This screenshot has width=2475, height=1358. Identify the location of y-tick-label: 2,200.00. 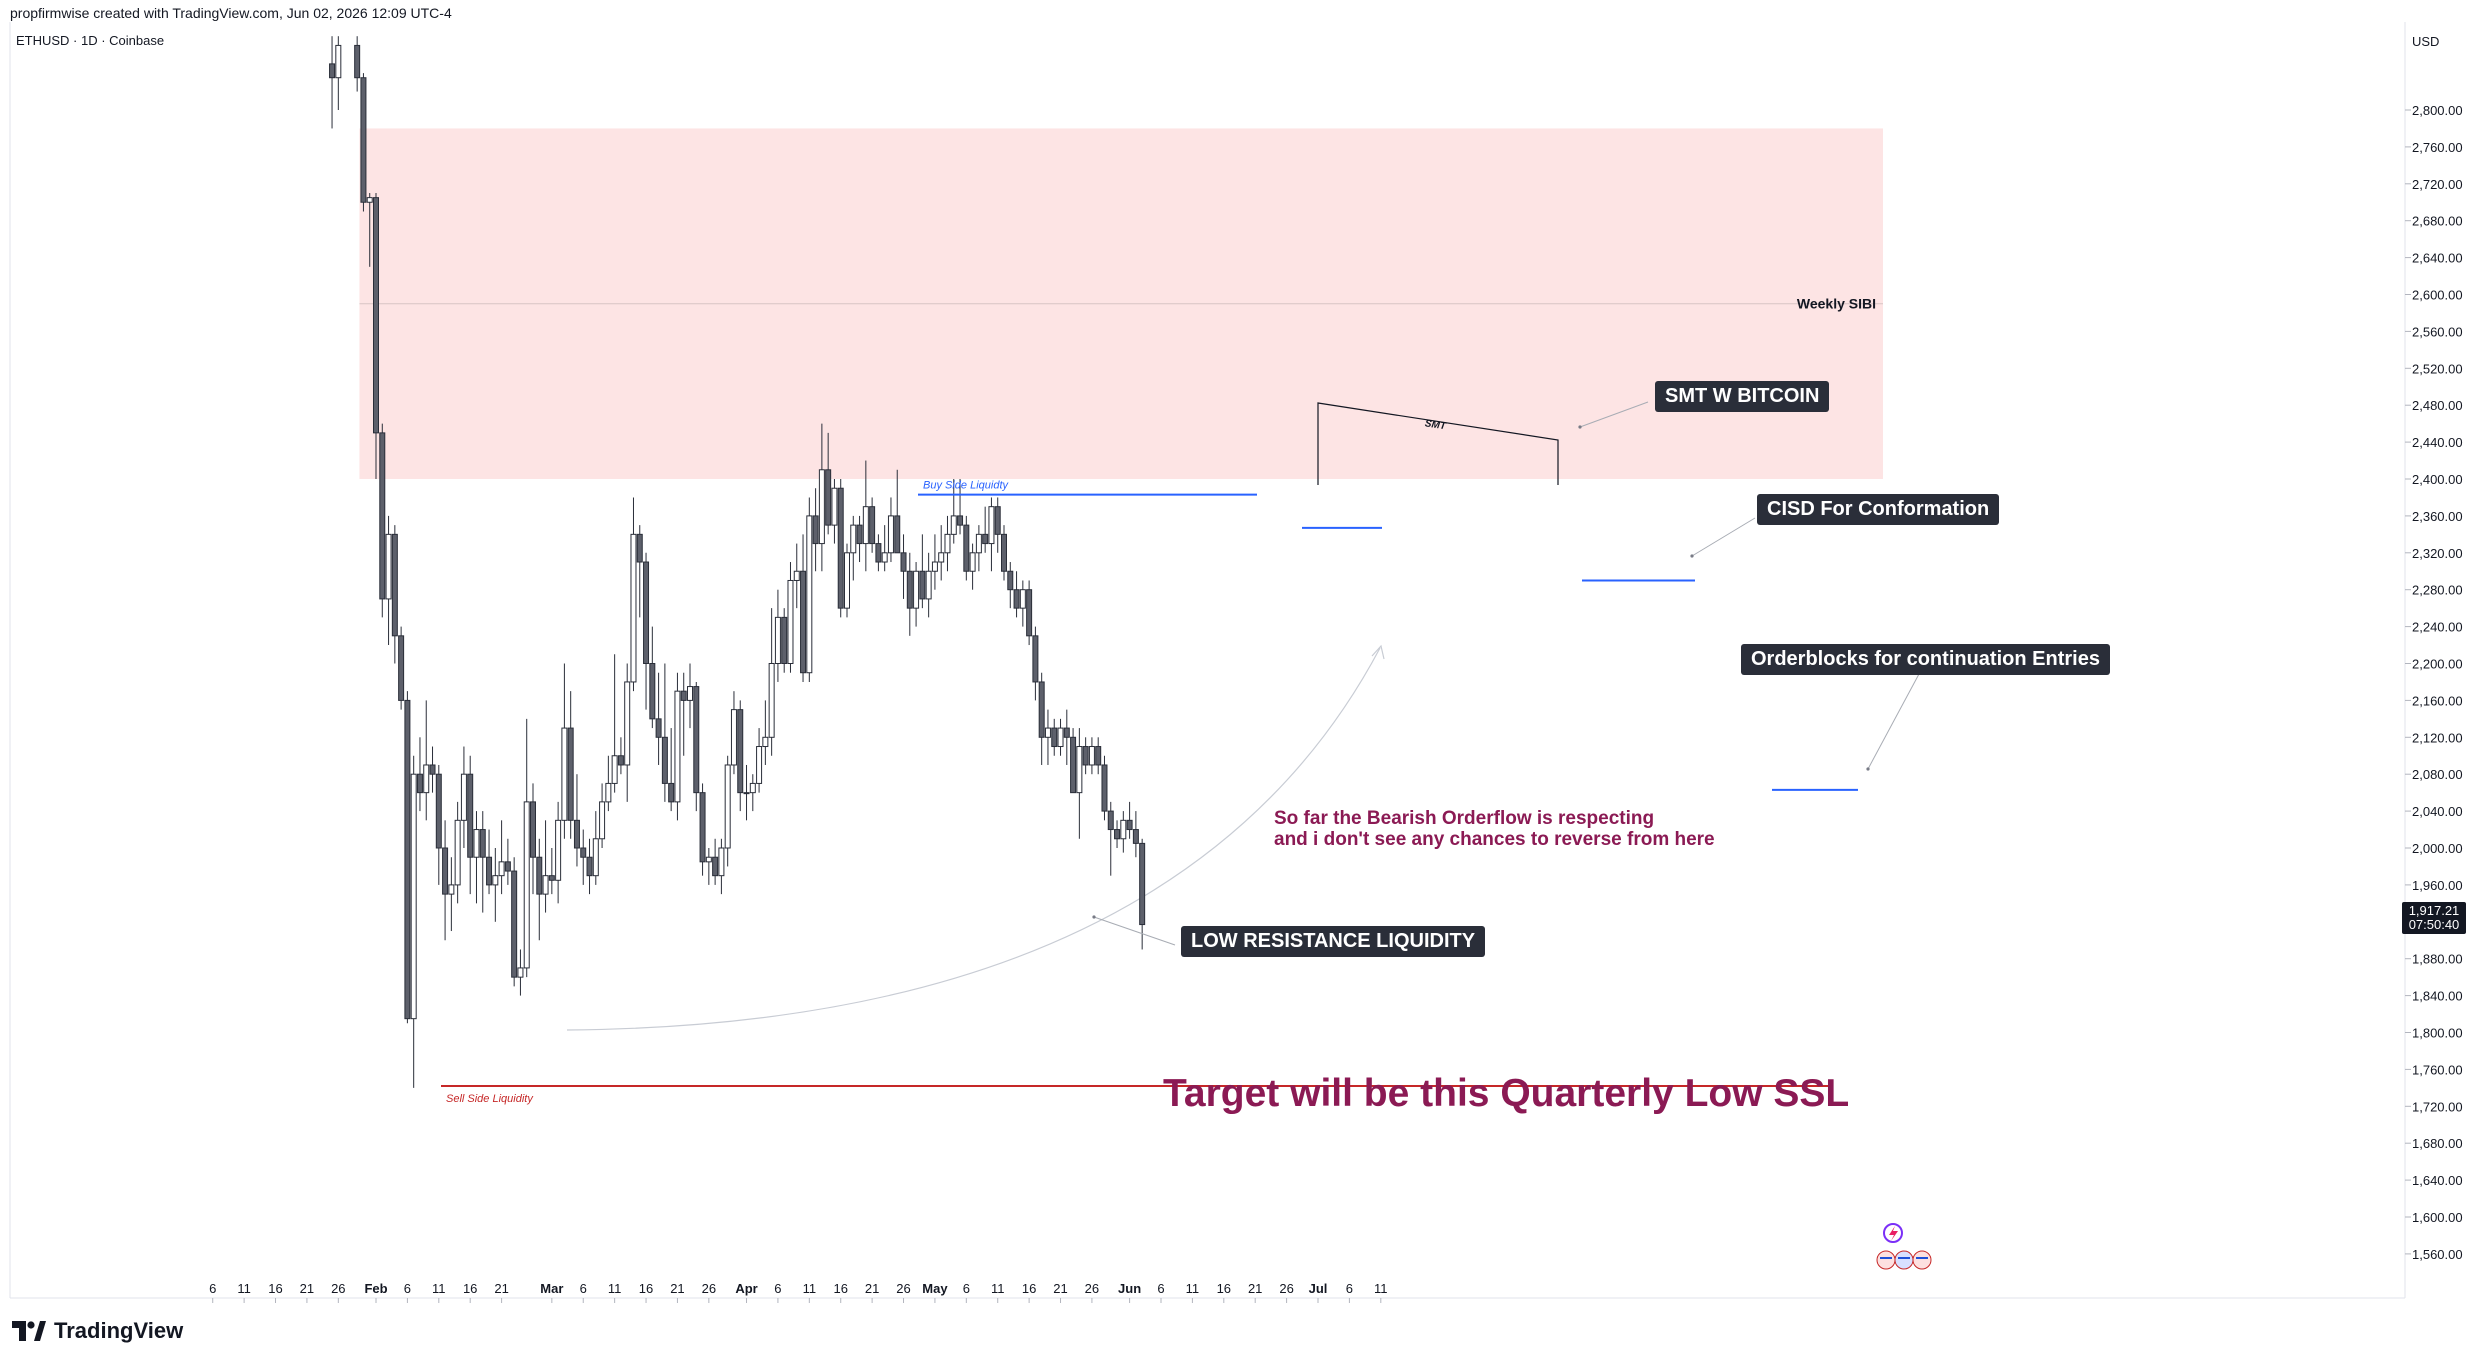
(2437, 664).